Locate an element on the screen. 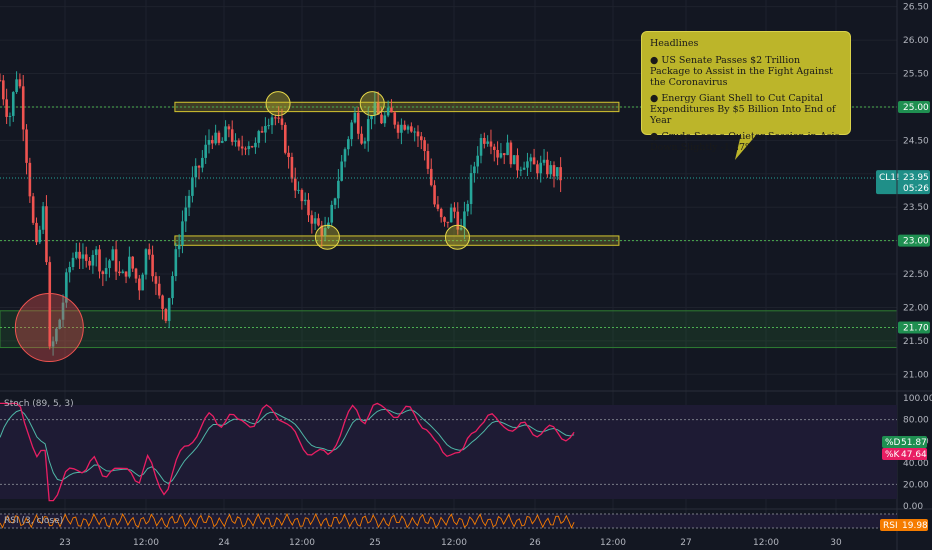 The width and height of the screenshot is (932, 550). stoch-tick-label: 0.00 is located at coordinates (913, 507).